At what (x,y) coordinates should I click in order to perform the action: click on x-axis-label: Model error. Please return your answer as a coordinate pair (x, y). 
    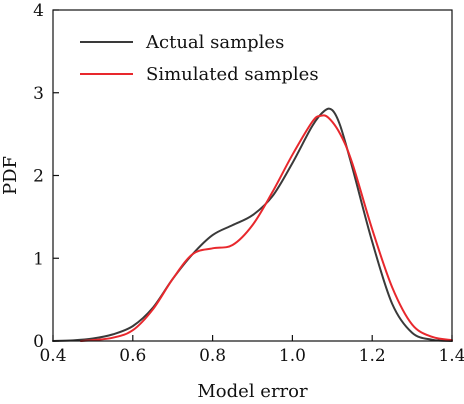
    Looking at the image, I should click on (252, 391).